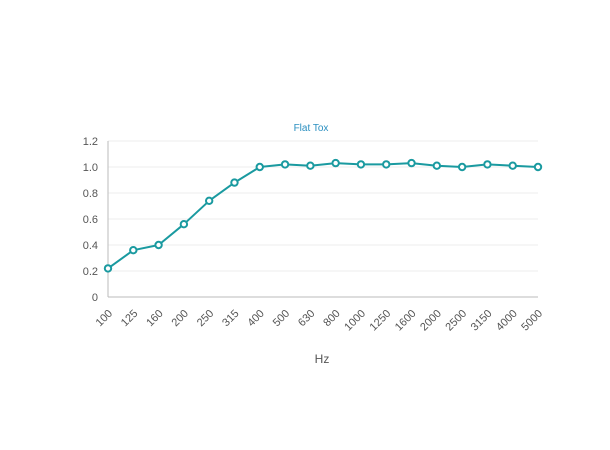 The width and height of the screenshot is (610, 450). Describe the element at coordinates (306, 318) in the screenshot. I see `x-tick-label: 630` at that location.